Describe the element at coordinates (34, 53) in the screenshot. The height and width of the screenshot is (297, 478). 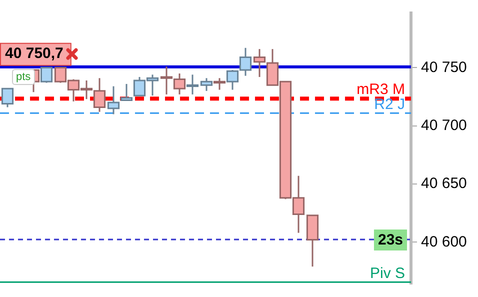
I see `ref-line-label: 40 750,7` at that location.